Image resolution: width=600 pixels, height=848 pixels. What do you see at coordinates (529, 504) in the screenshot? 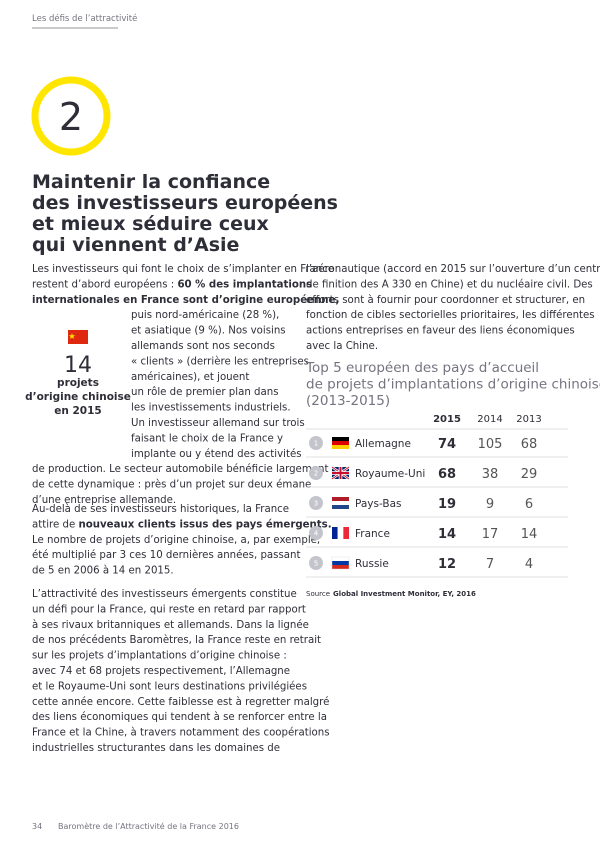
I see `table-value: 6` at bounding box center [529, 504].